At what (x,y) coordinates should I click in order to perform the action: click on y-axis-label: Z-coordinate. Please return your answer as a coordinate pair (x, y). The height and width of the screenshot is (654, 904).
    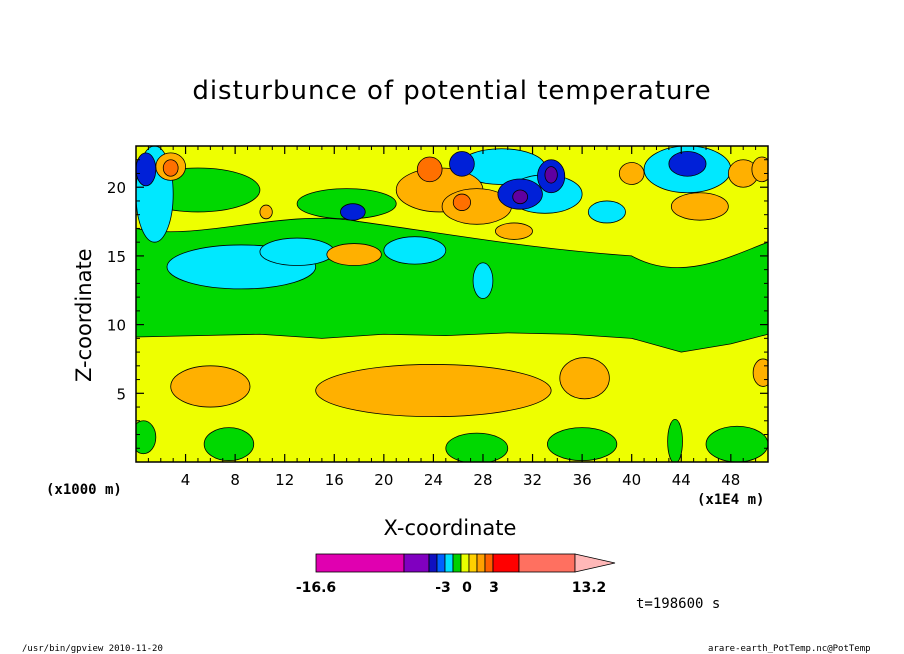
    Looking at the image, I should click on (84, 315).